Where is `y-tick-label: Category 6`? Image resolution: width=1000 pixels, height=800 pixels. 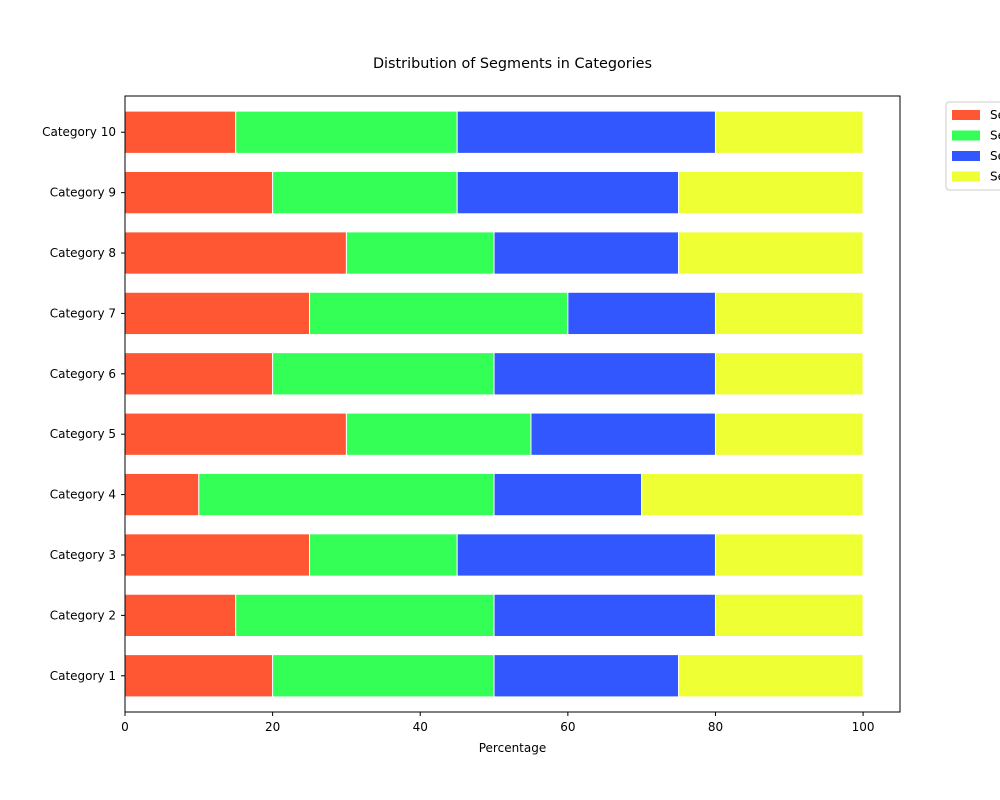 y-tick-label: Category 6 is located at coordinates (83, 374).